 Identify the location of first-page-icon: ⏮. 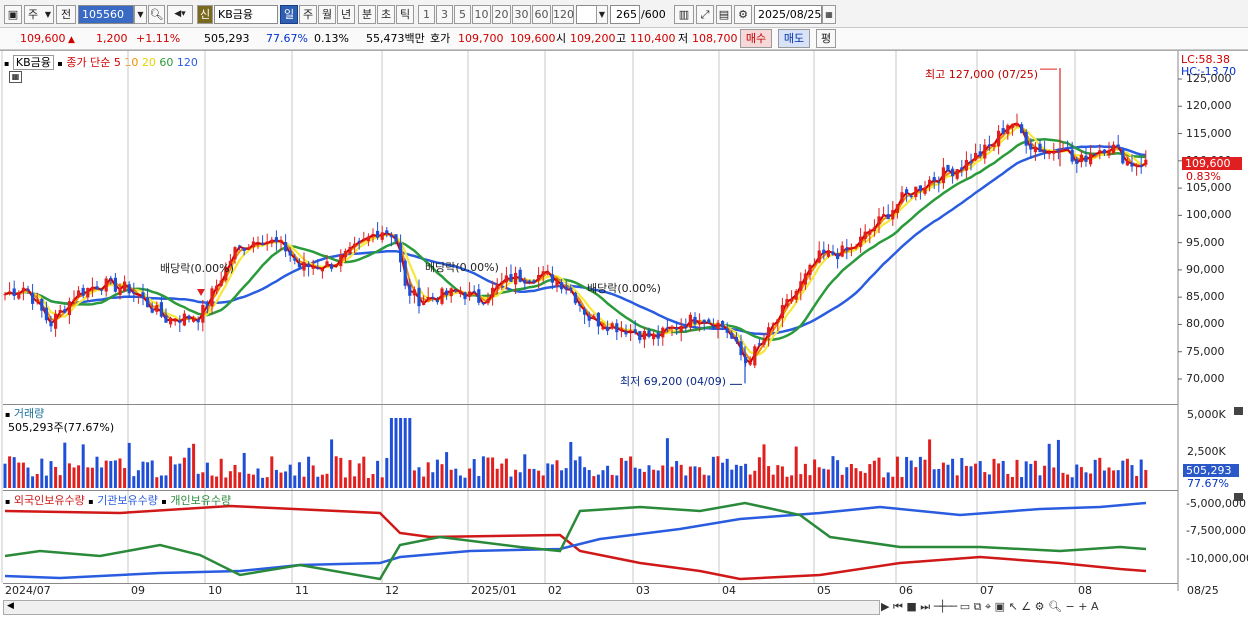
(897, 606).